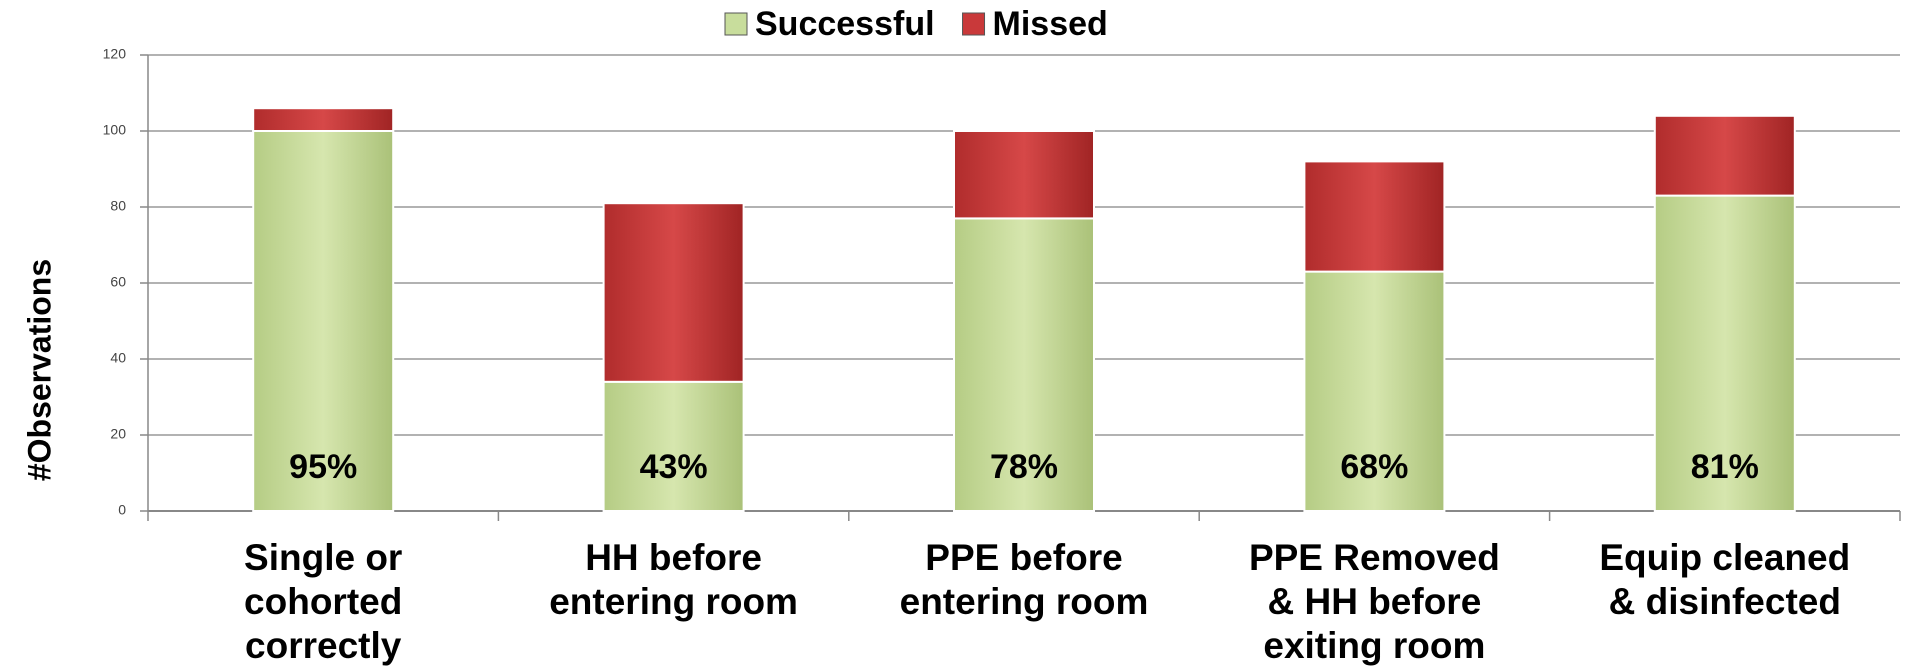  What do you see at coordinates (115, 130) in the screenshot?
I see `y-tick-label: 100` at bounding box center [115, 130].